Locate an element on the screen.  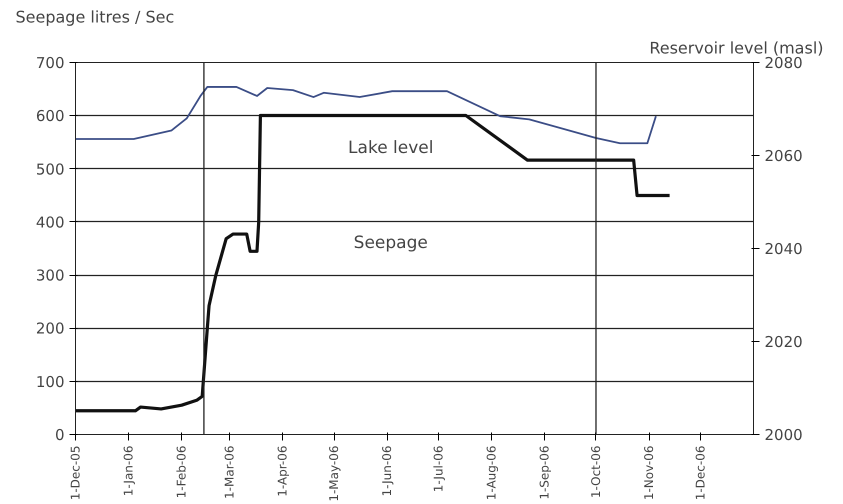
x-tick-label: 1-Nov-06 is located at coordinates (649, 472).